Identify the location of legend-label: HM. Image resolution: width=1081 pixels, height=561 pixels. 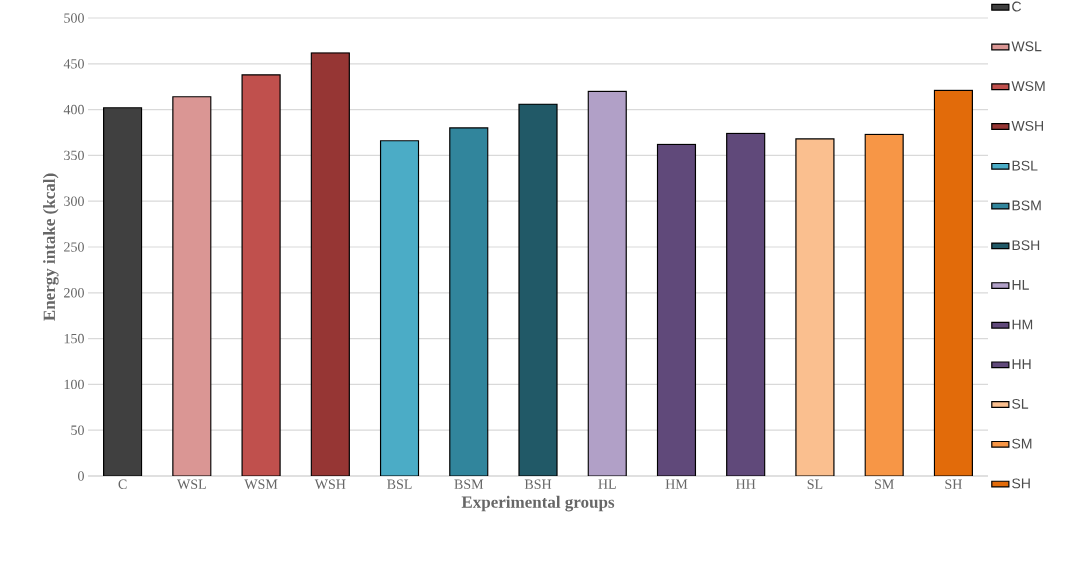
(1022, 324).